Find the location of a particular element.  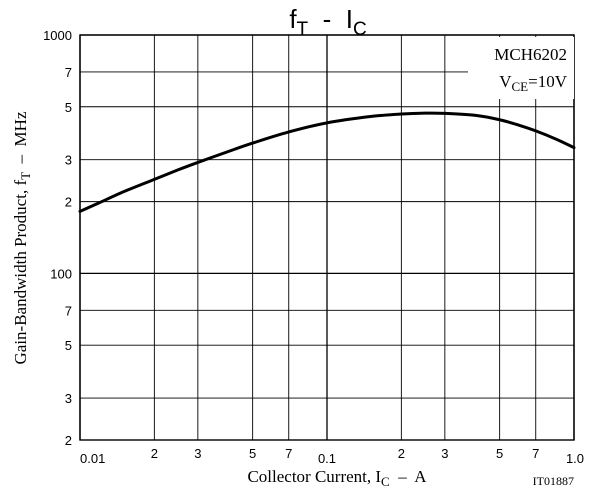

annotation-model: MCH6202 is located at coordinates (530, 54).